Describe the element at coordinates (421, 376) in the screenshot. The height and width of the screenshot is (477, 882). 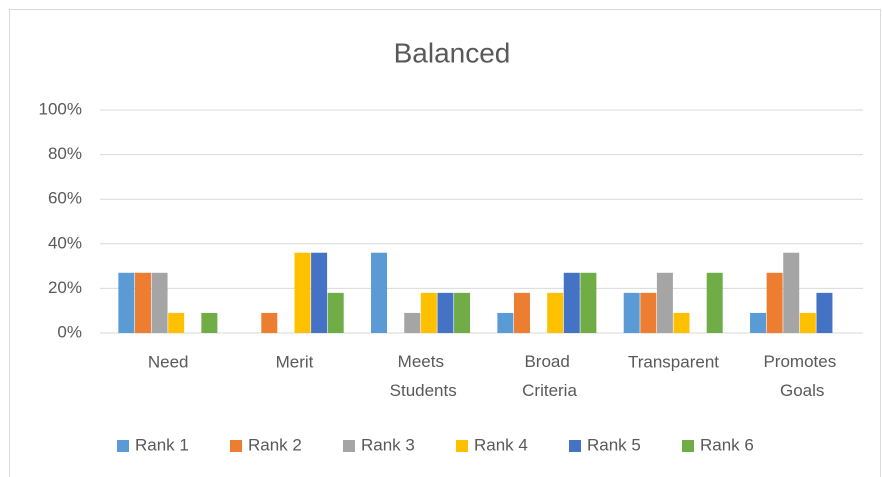
I see `x-tick-label: Meets Students` at that location.